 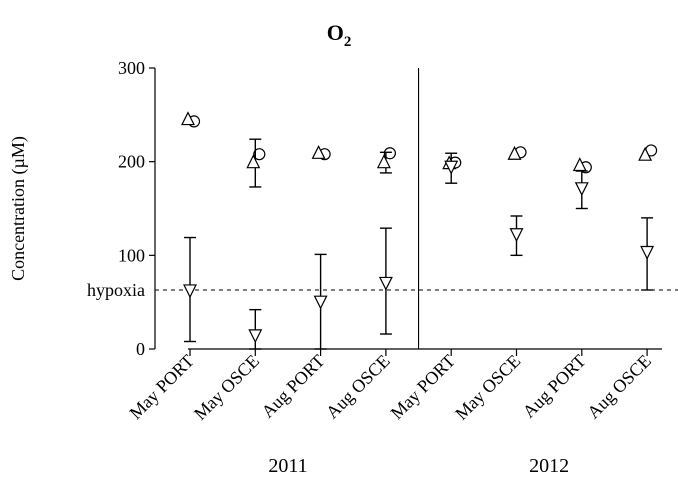 What do you see at coordinates (161, 387) in the screenshot?
I see `x-tick-label-0: May PORT` at bounding box center [161, 387].